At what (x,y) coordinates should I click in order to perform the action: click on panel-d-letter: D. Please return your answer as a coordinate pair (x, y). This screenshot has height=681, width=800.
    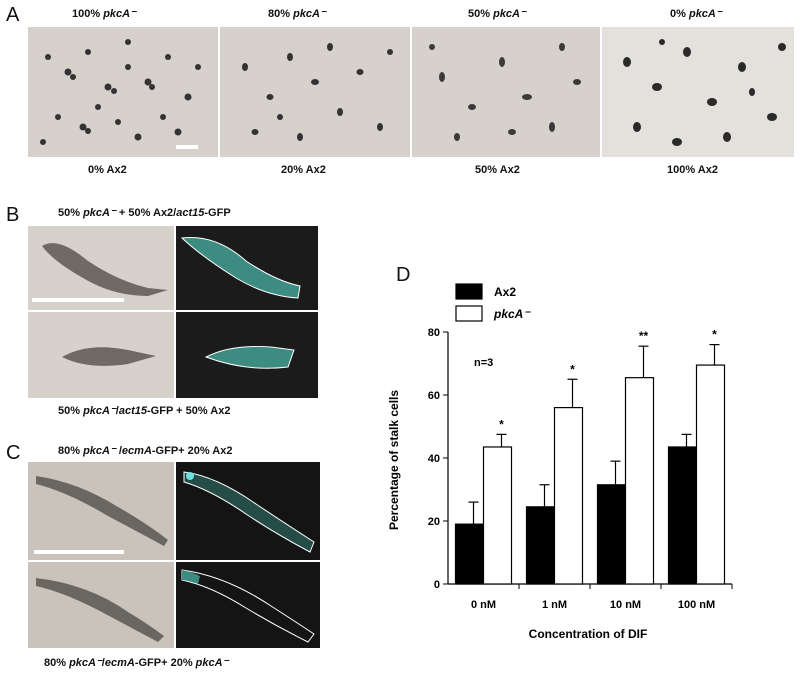
    Looking at the image, I should click on (403, 275).